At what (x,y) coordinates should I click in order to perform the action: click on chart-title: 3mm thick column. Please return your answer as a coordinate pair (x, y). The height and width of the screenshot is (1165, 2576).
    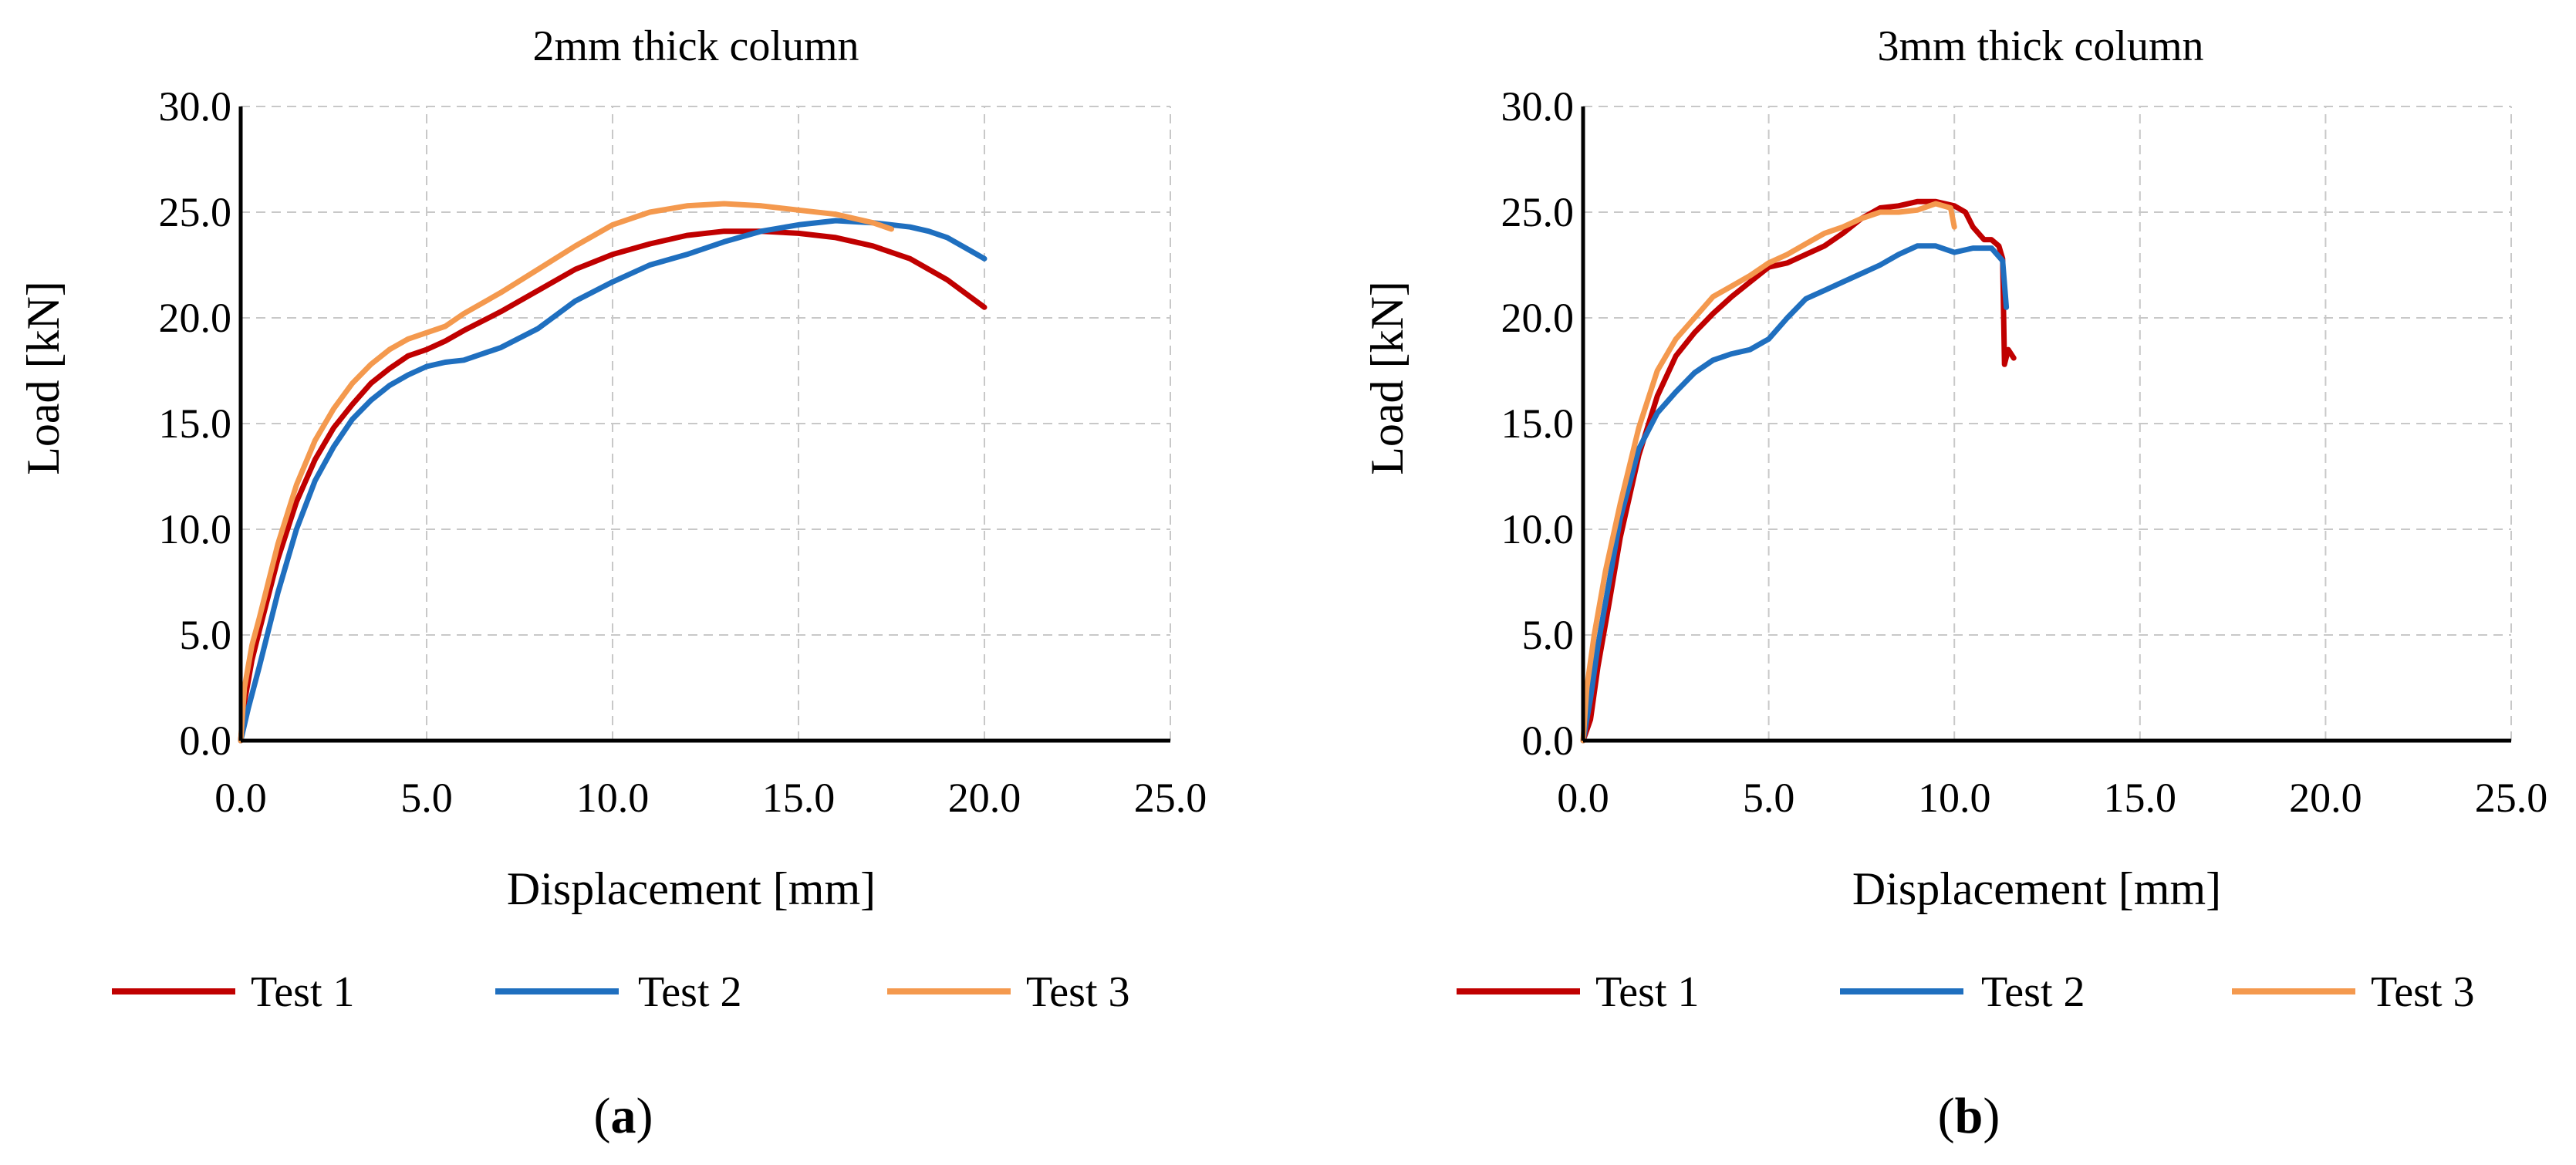
    Looking at the image, I should click on (2040, 46).